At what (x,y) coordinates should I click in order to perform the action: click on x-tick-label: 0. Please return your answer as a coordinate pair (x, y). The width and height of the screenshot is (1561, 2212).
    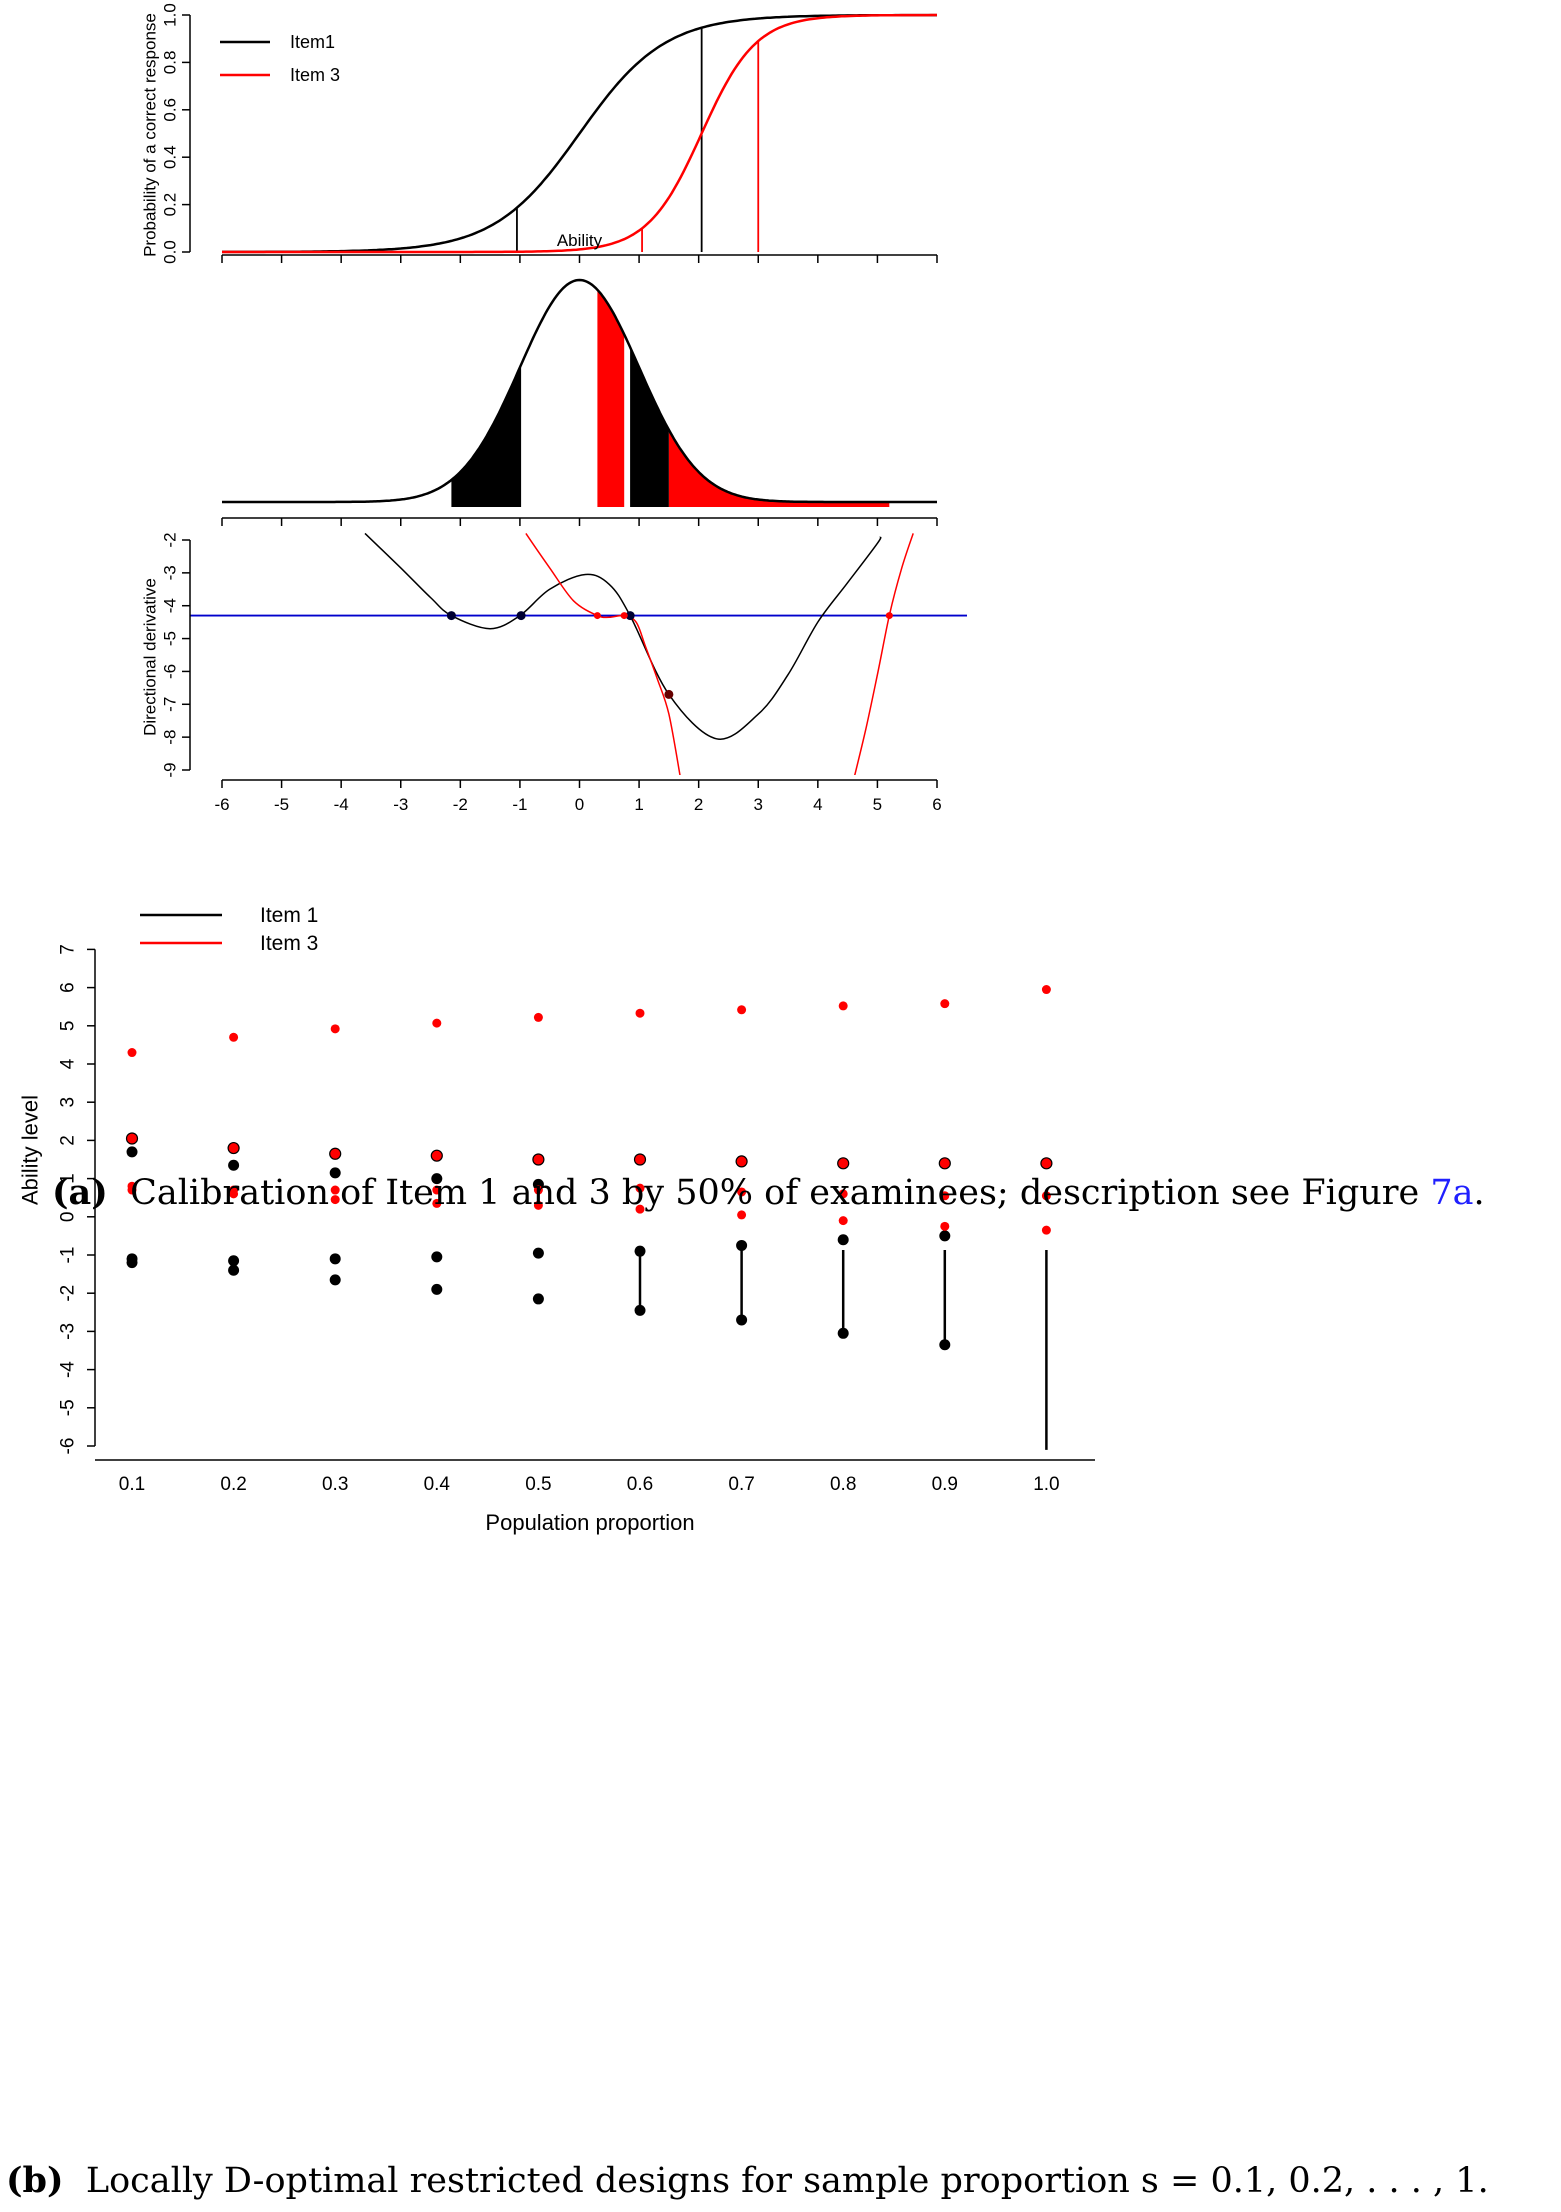
    Looking at the image, I should click on (579, 804).